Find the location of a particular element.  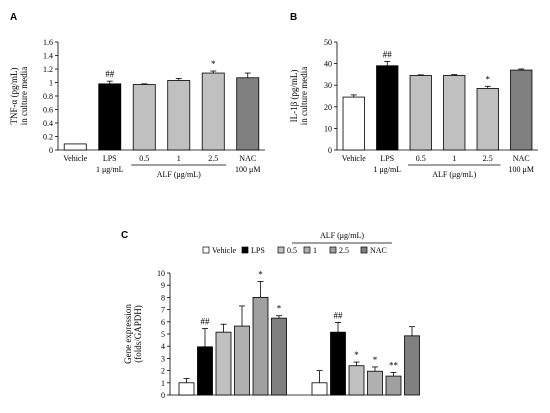

y-tick-label: 6 is located at coordinates (163, 322).